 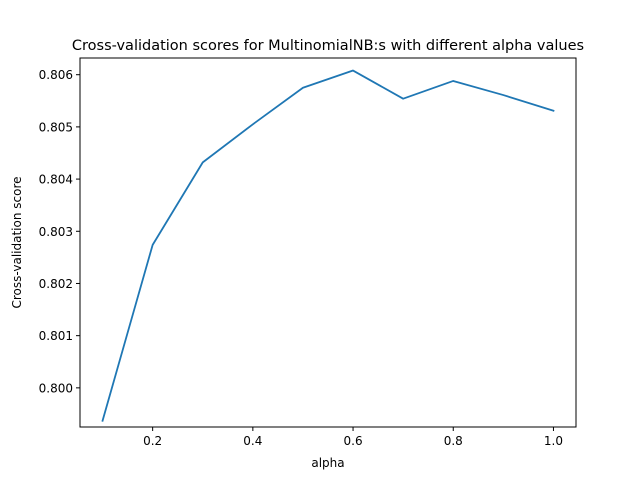 What do you see at coordinates (453, 441) in the screenshot?
I see `x-tick-label: 0.8` at bounding box center [453, 441].